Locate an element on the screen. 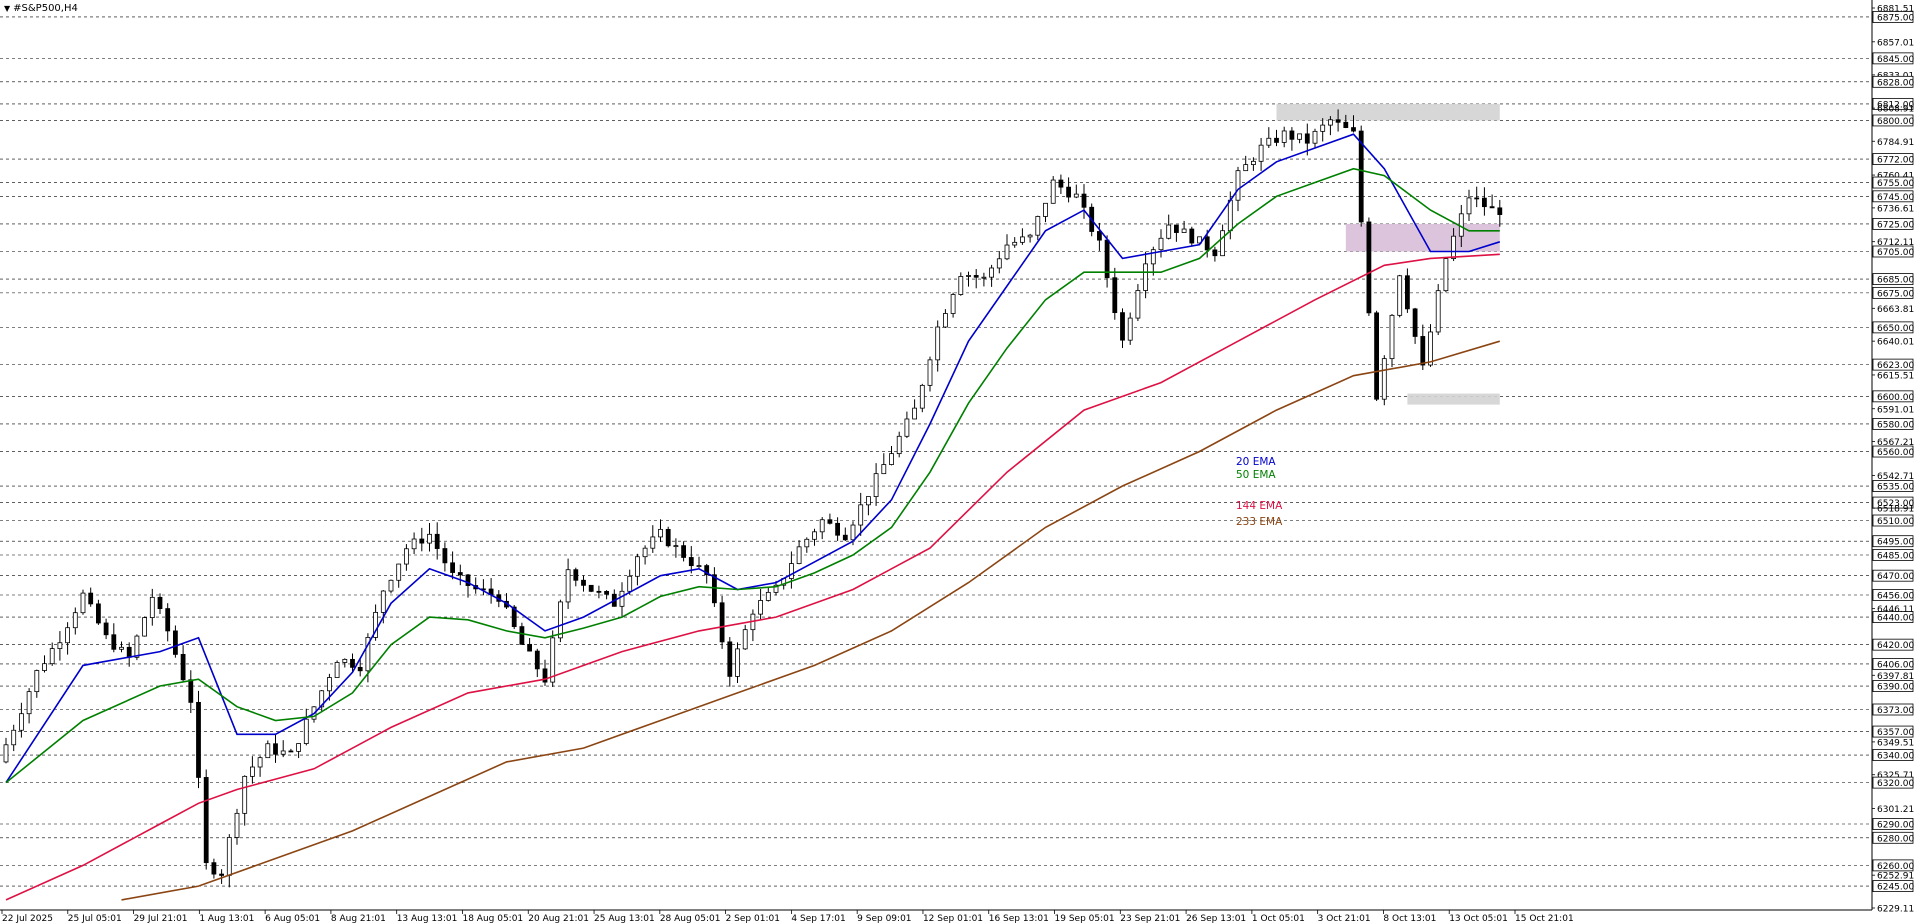  price-label: 6881.51 is located at coordinates (1895, 10).